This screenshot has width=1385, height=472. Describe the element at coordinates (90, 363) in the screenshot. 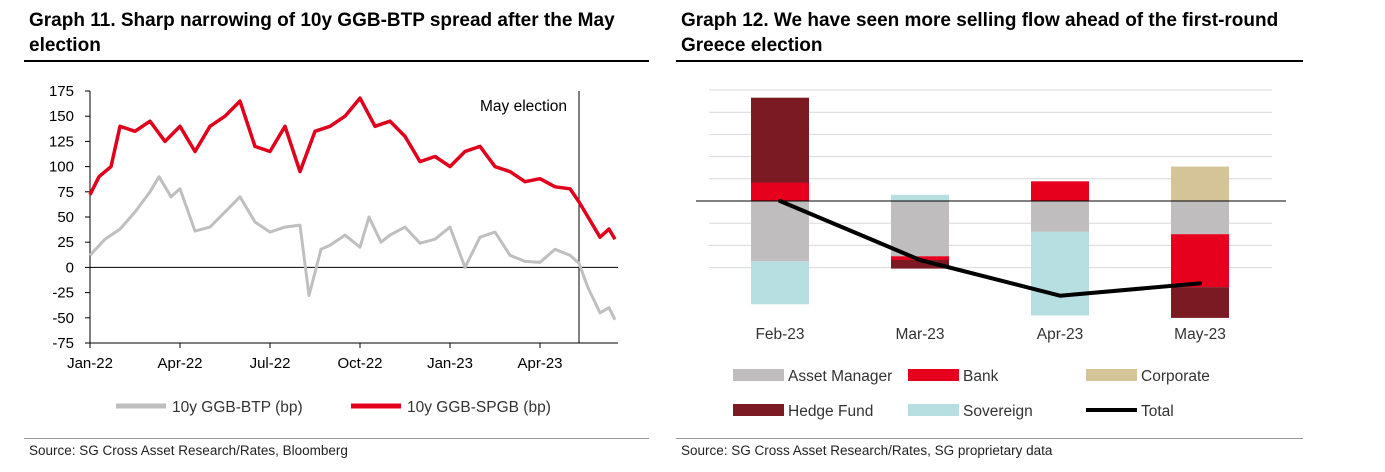

I see `x-tick-label: Jan-22` at that location.